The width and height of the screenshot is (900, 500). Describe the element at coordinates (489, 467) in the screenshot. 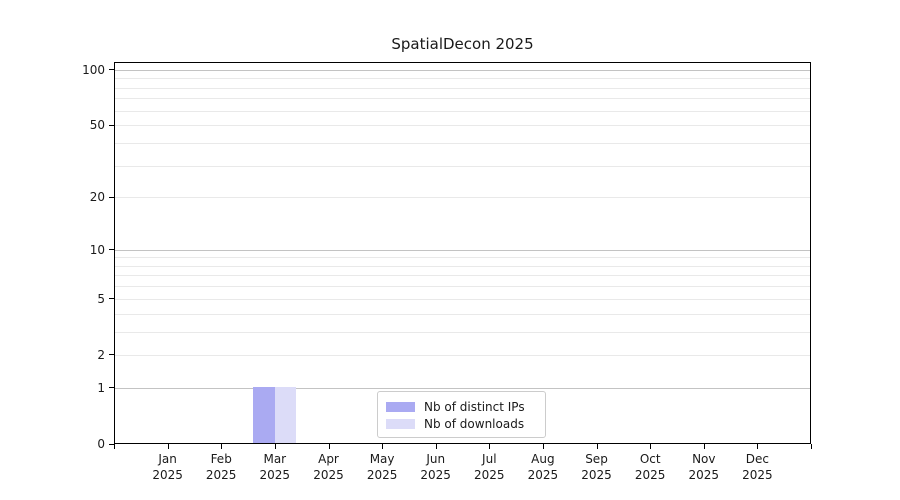

I see `x-tick-label: Jul 2025` at that location.